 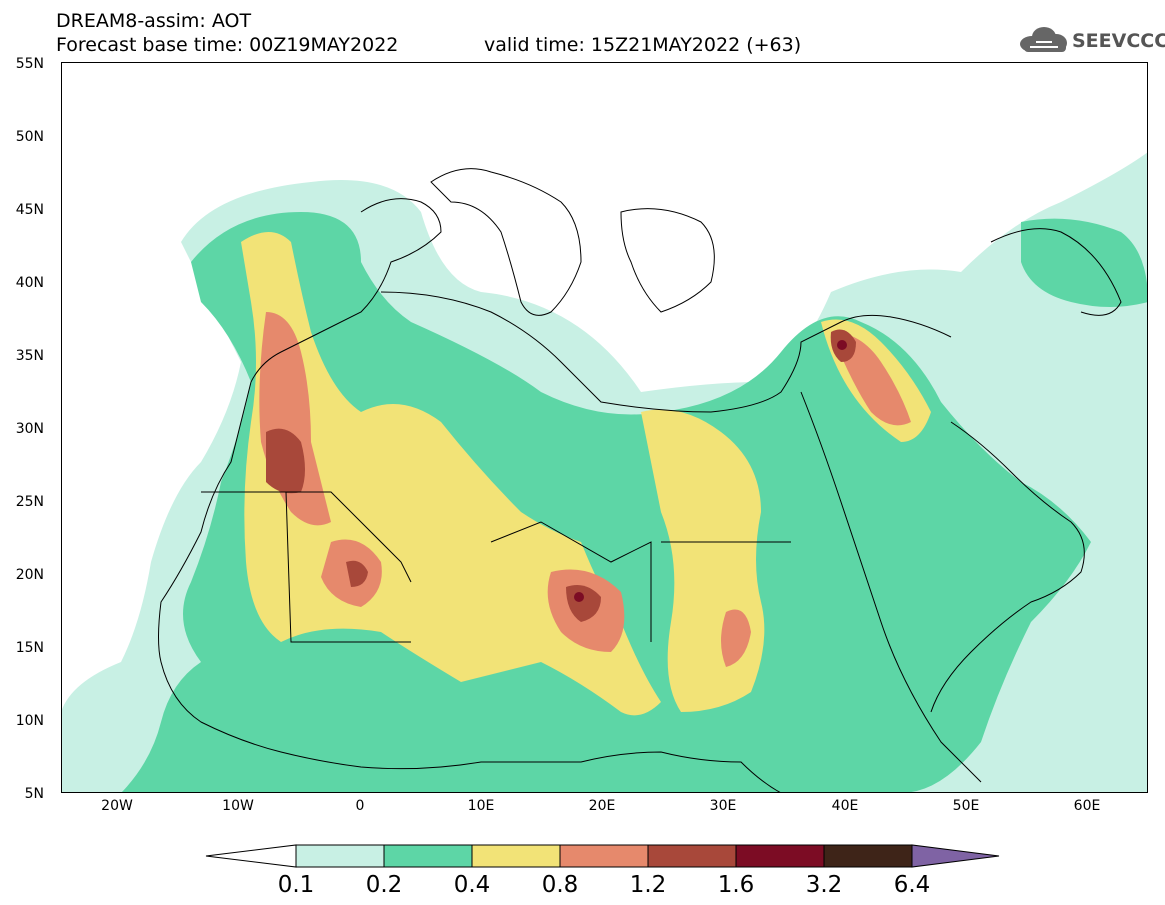 I want to click on legend-label: 3.2, so click(x=824, y=885).